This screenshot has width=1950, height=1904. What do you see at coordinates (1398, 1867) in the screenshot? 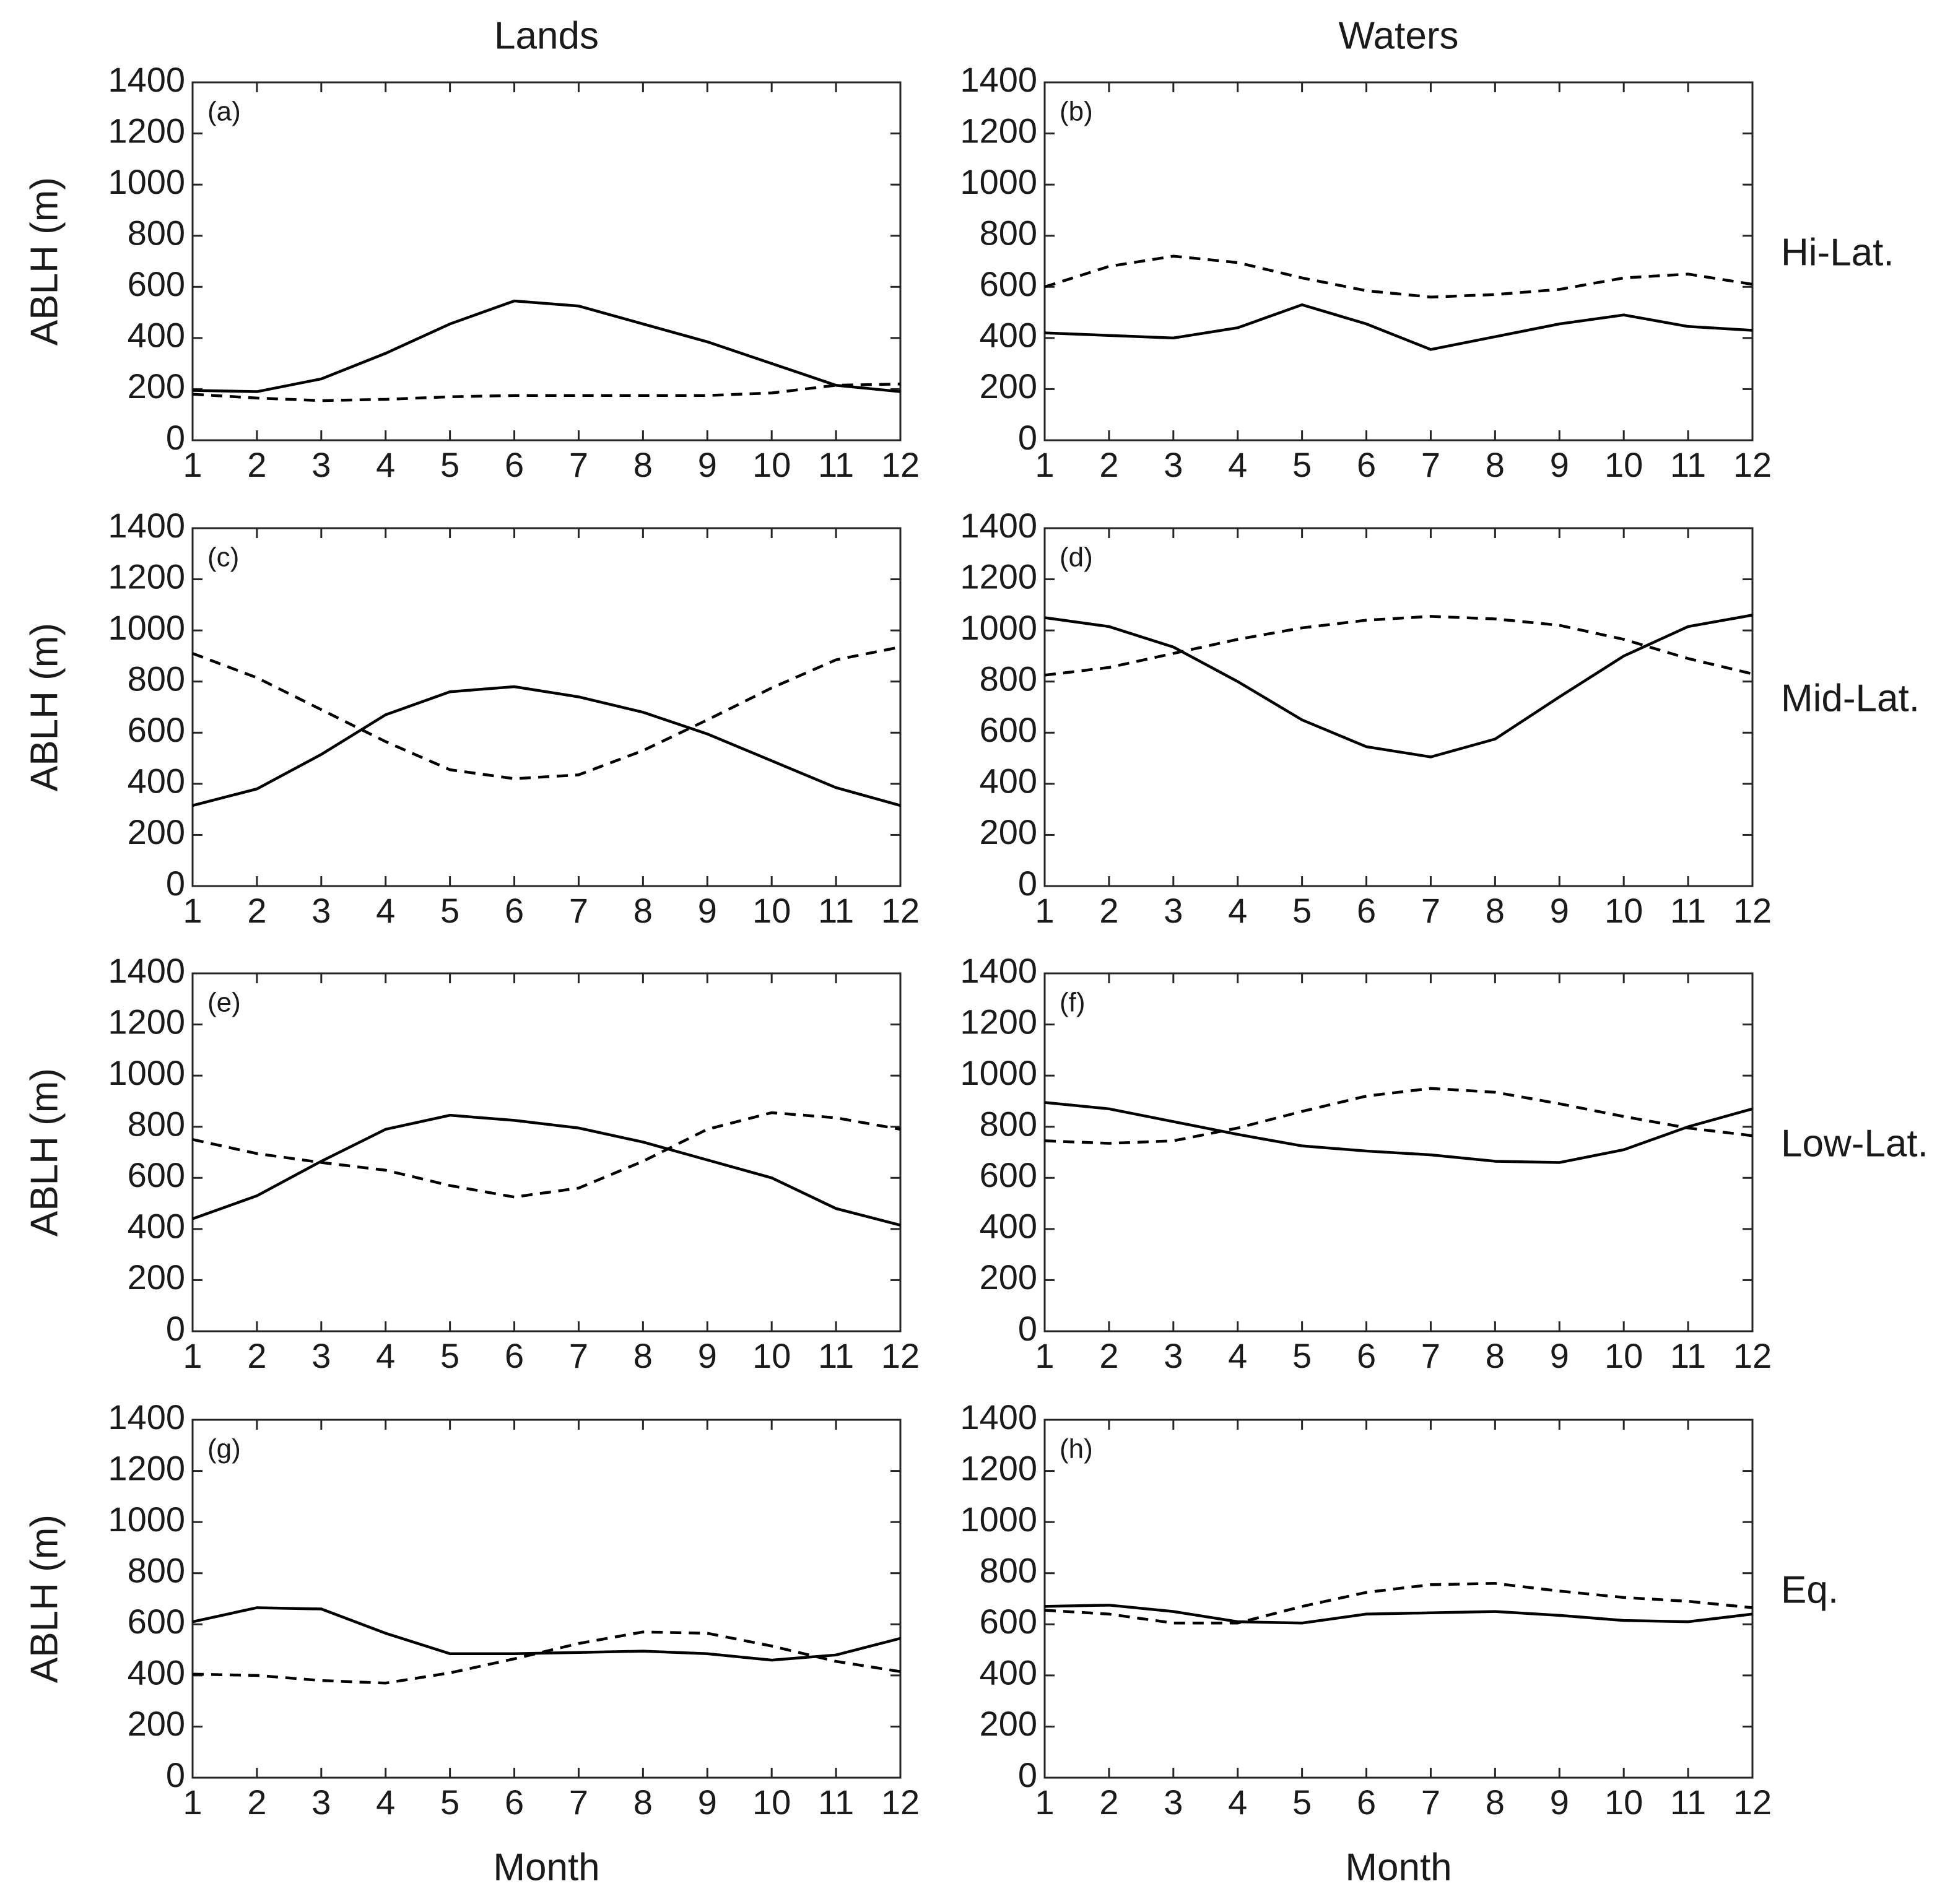
I see `x-axis-label: Month` at bounding box center [1398, 1867].